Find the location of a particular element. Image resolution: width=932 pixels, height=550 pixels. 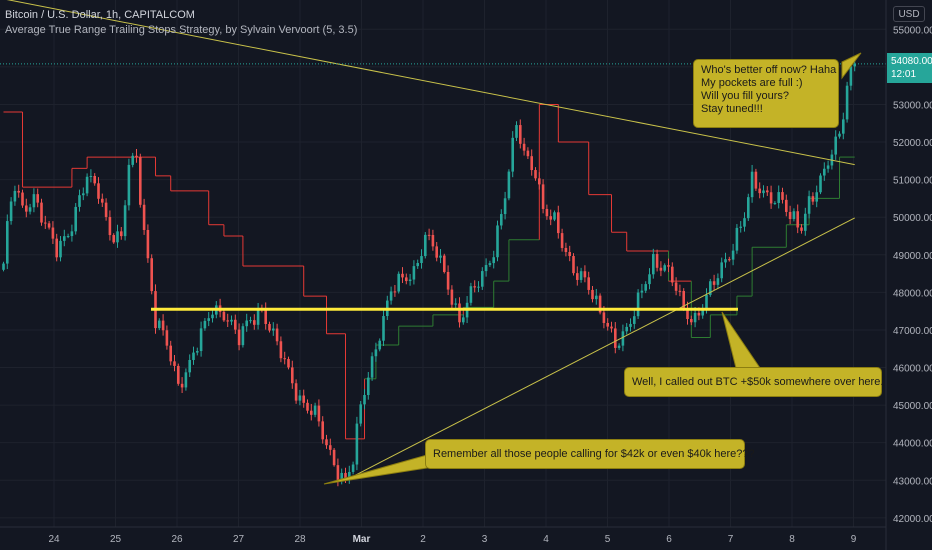

price-tick-label: 50000.00 is located at coordinates (912, 218).